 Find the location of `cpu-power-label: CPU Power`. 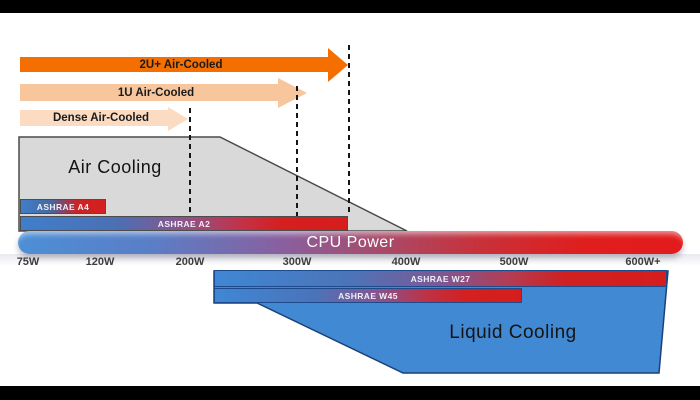

cpu-power-label: CPU Power is located at coordinates (350, 242).